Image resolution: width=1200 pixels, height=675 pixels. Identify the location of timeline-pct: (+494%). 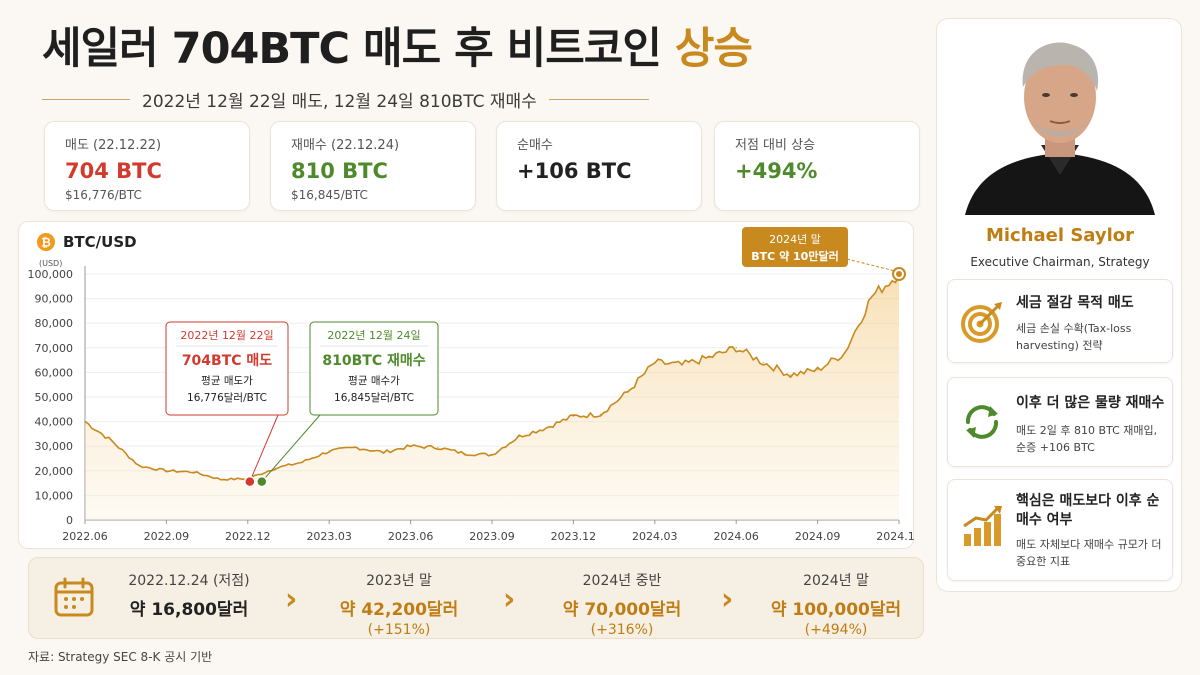
(836, 630).